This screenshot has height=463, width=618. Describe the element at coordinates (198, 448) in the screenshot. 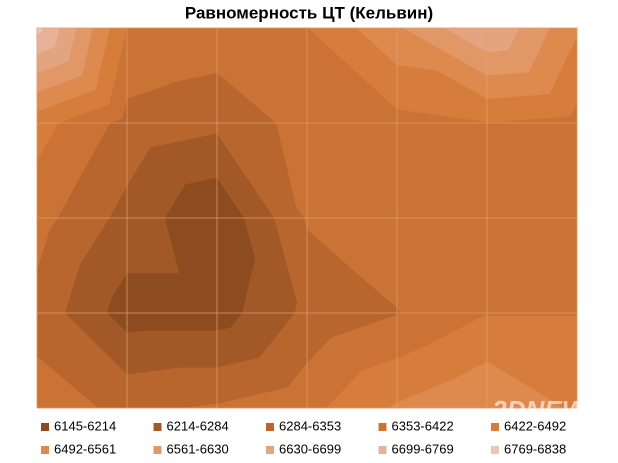

I see `legend-label: 6561-6630` at that location.